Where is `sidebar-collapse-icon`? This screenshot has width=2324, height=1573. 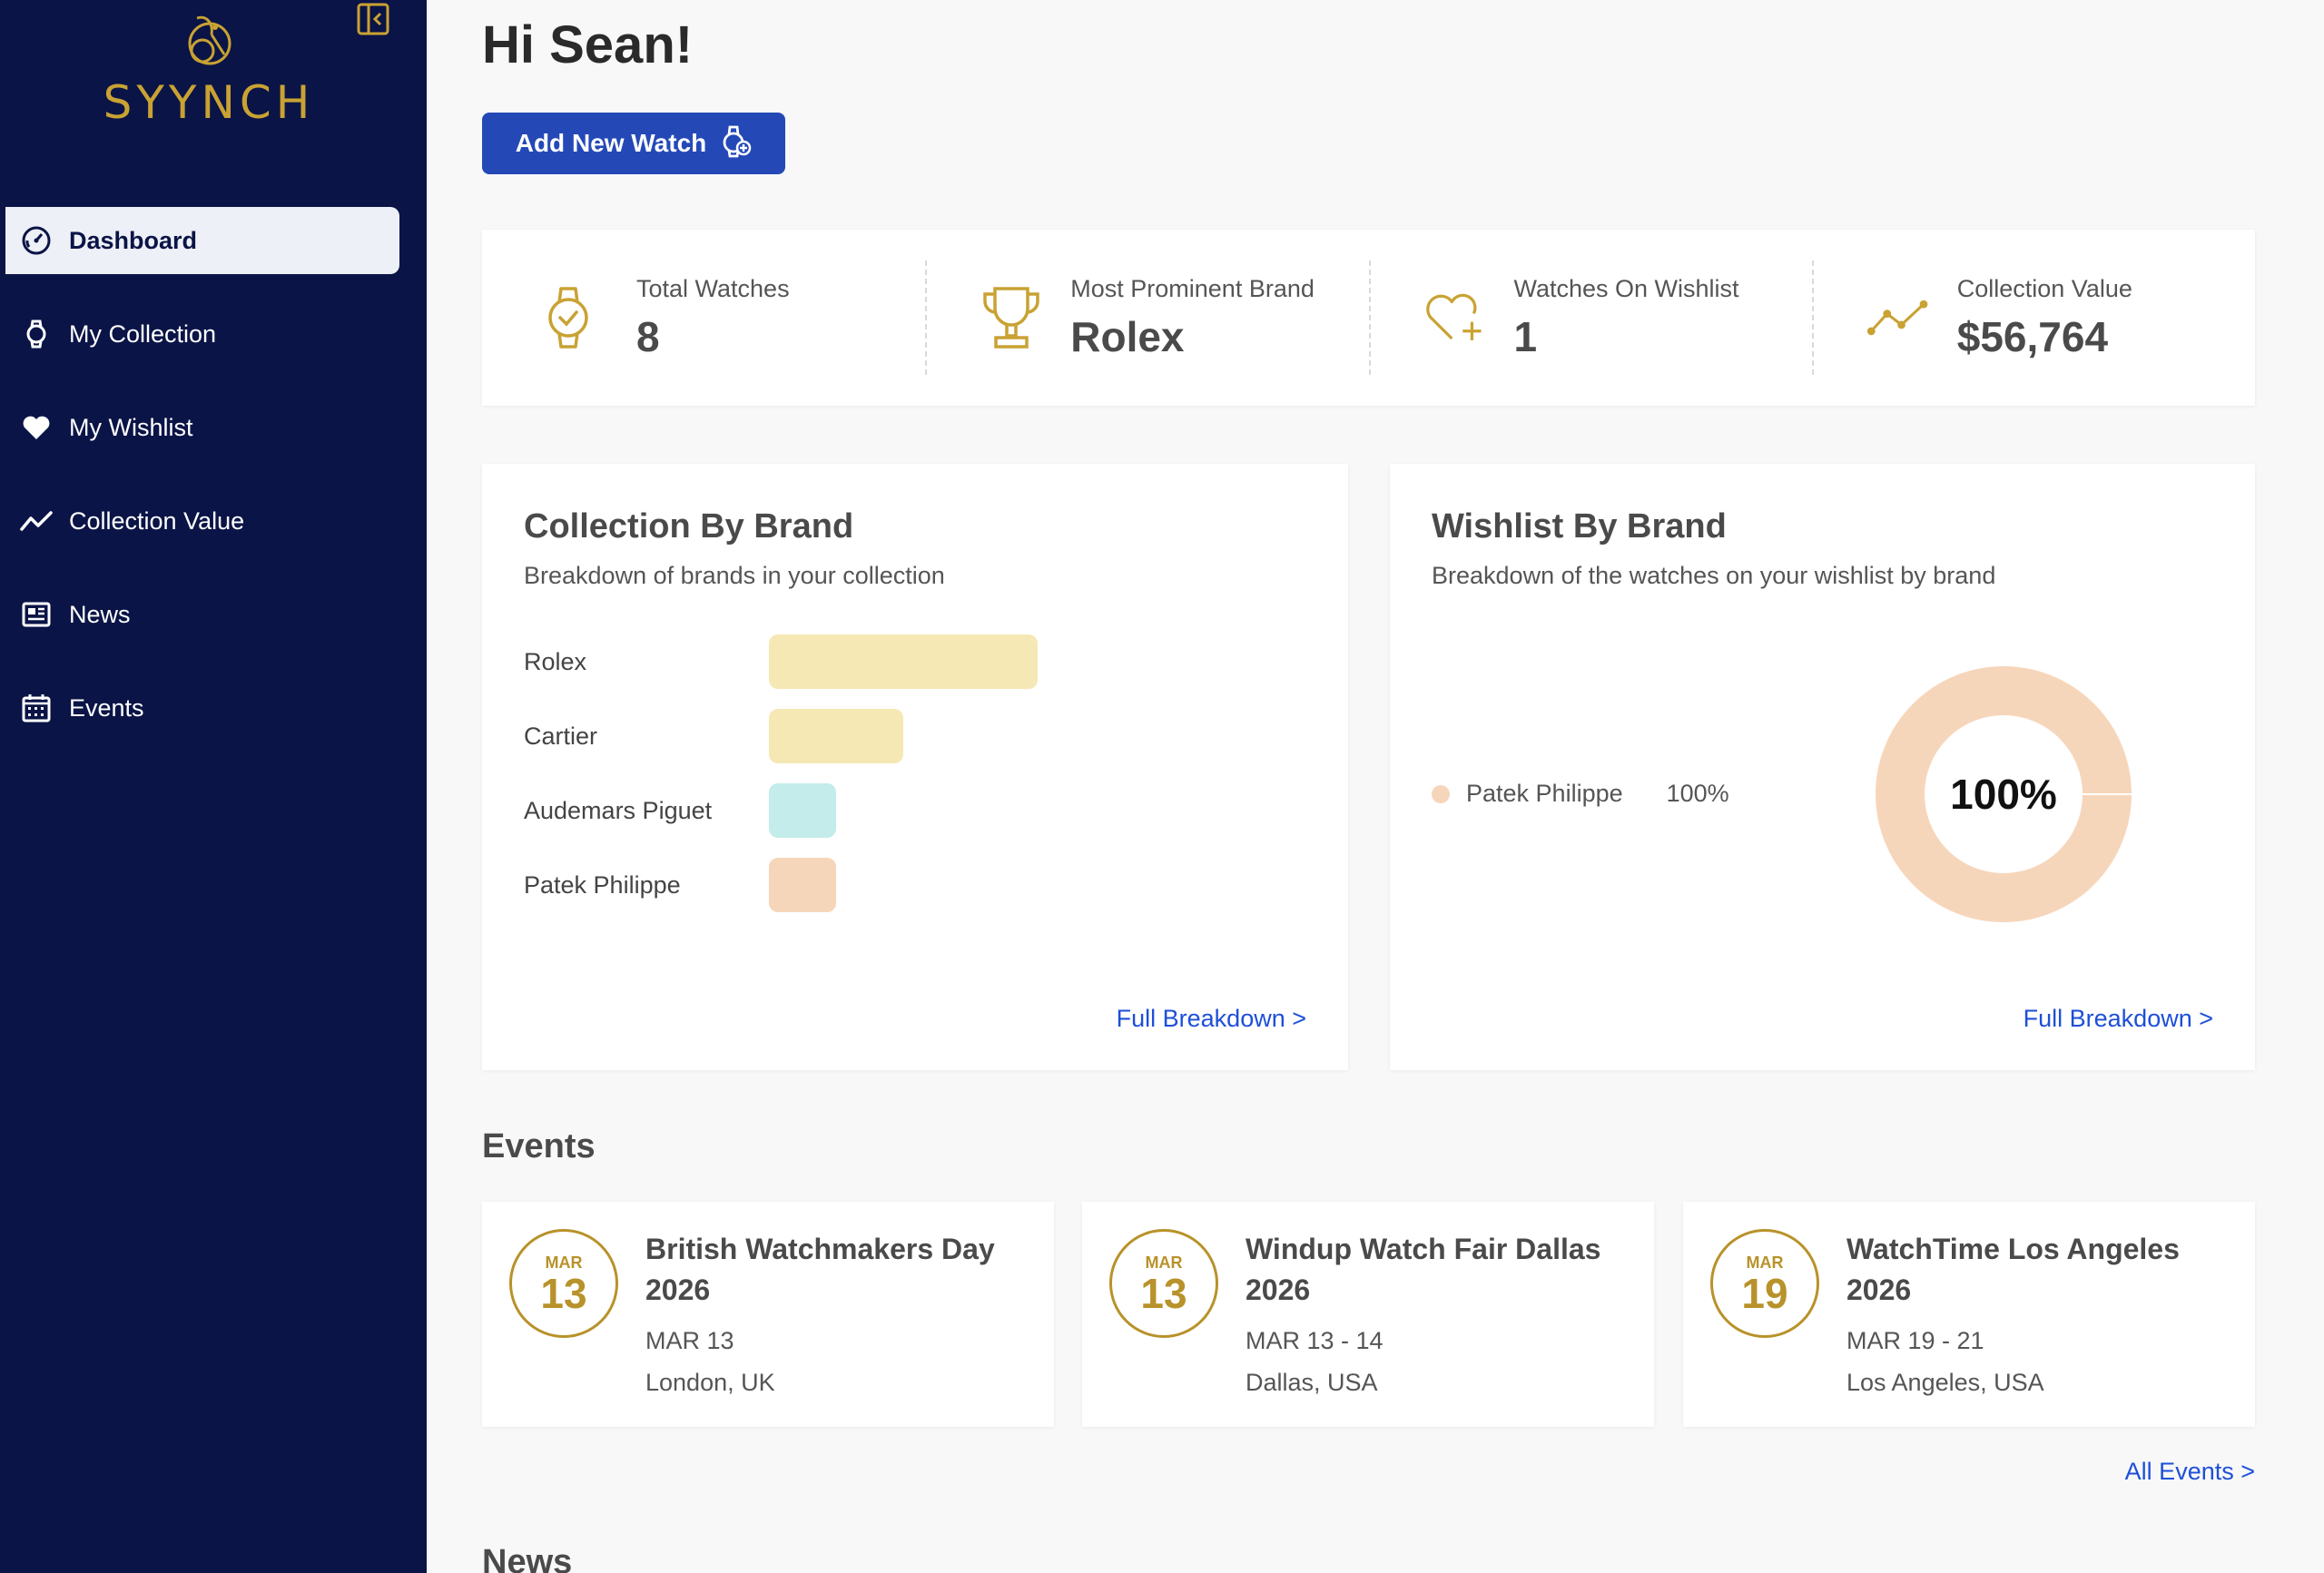 sidebar-collapse-icon is located at coordinates (373, 19).